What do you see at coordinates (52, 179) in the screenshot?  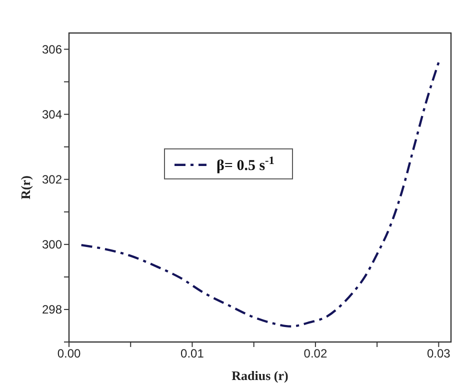 I see `y-tick-label: 302` at bounding box center [52, 179].